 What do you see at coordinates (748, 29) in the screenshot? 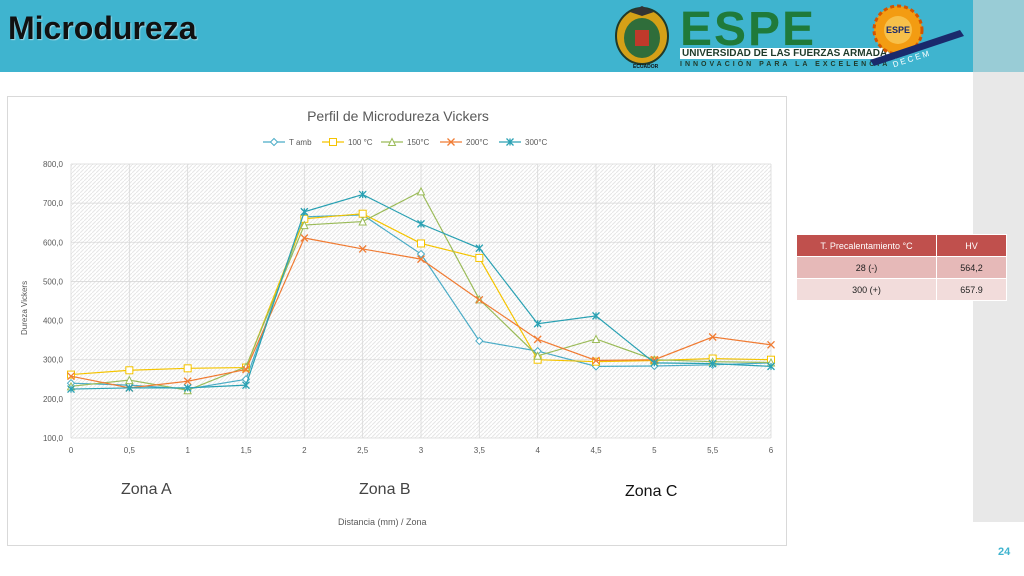
I see `logo-wordmark: ESPE` at bounding box center [748, 29].